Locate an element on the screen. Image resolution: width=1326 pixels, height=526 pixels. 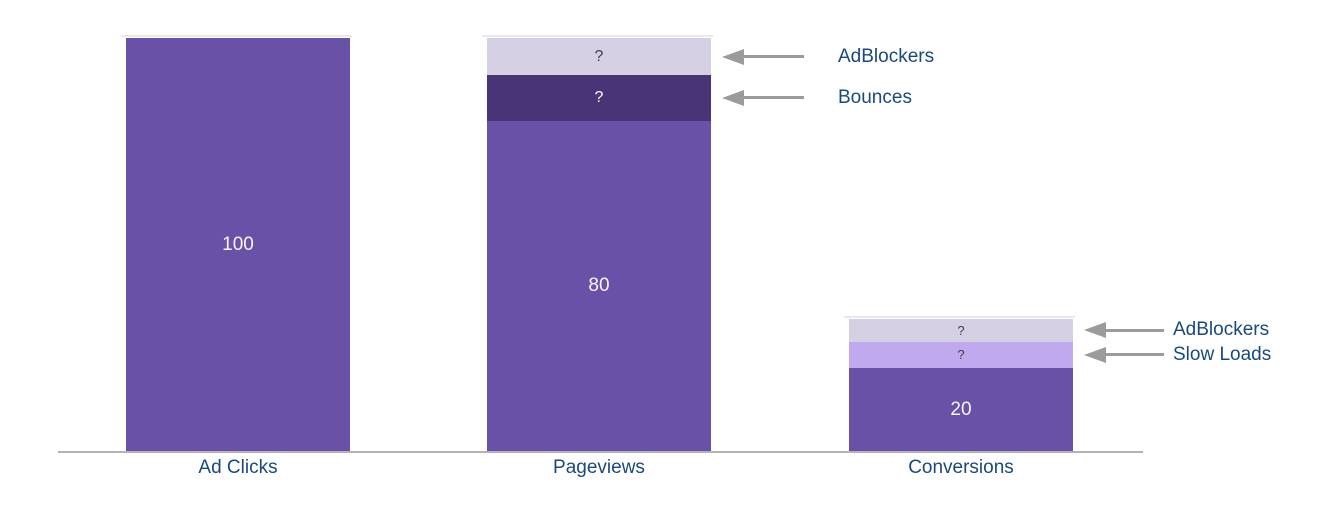
segment-slow-loads: ? is located at coordinates (961, 355).